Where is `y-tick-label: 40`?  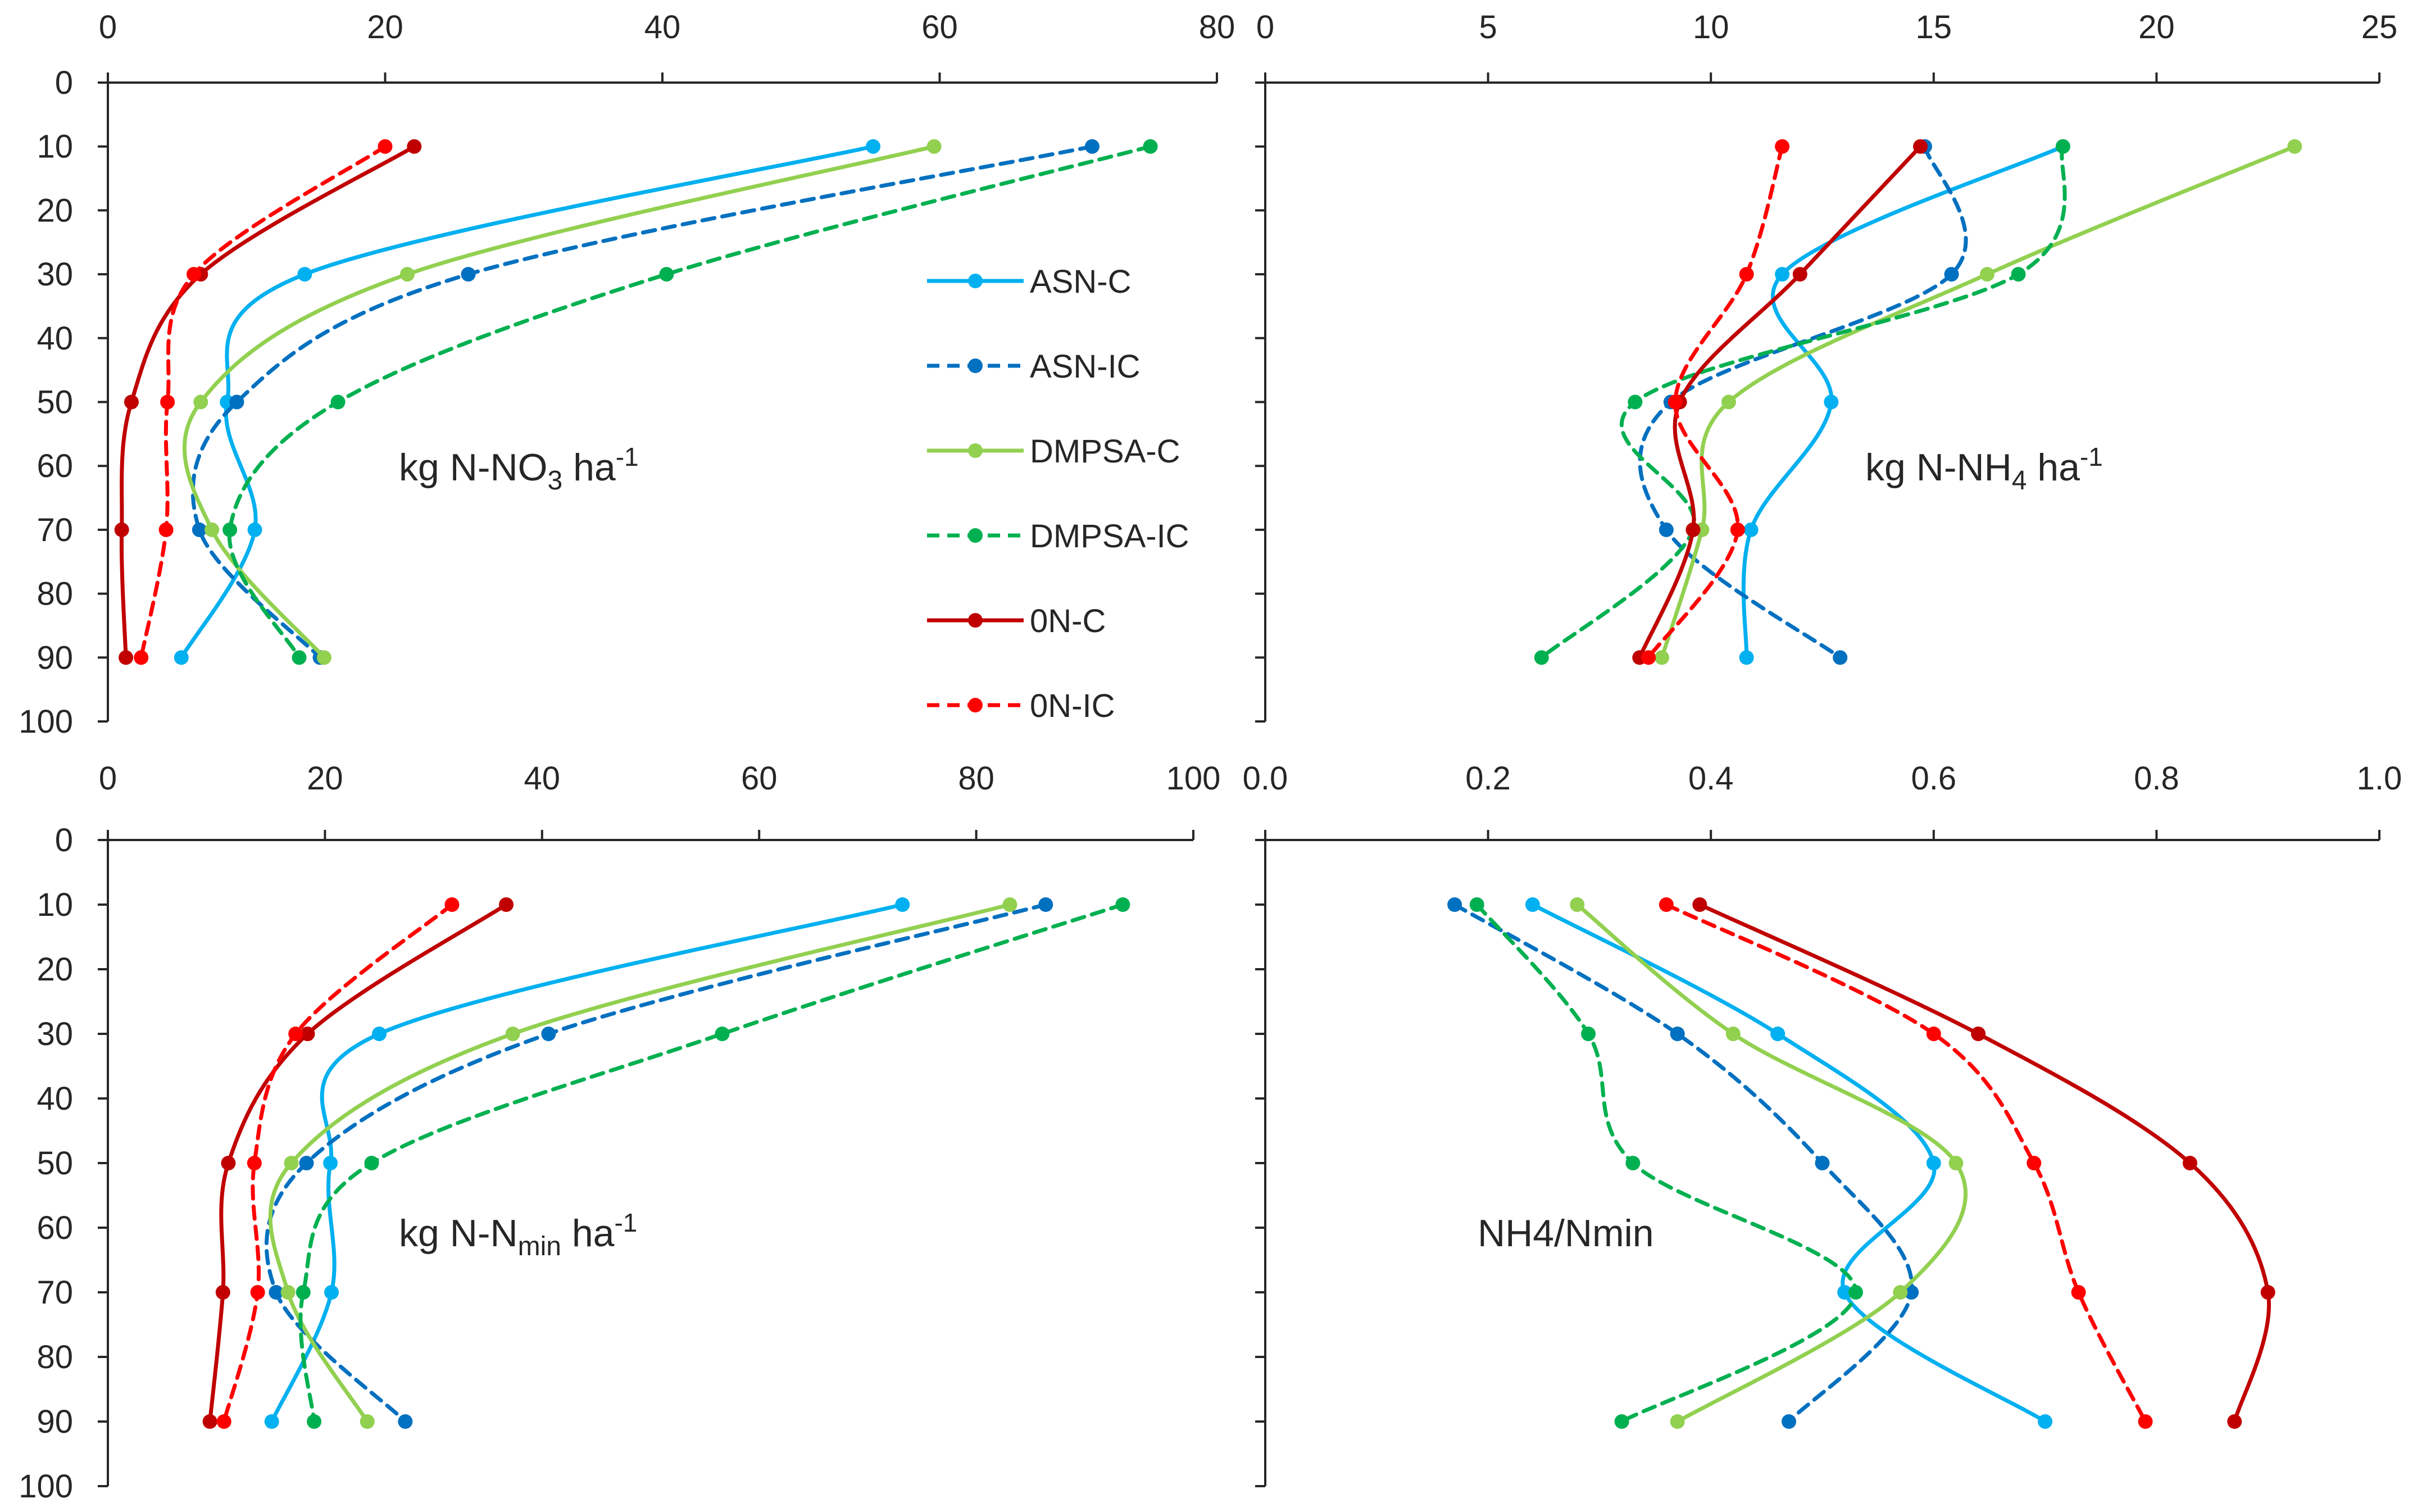 y-tick-label: 40 is located at coordinates (55, 1098).